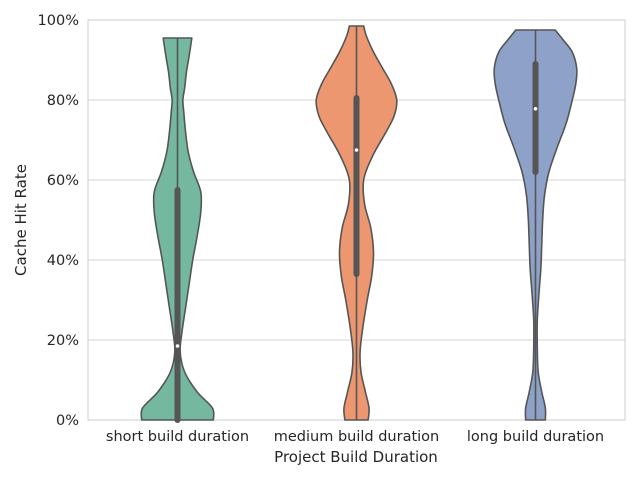 Image resolution: width=640 pixels, height=480 pixels. I want to click on y-tick-label: 0%, so click(67, 421).